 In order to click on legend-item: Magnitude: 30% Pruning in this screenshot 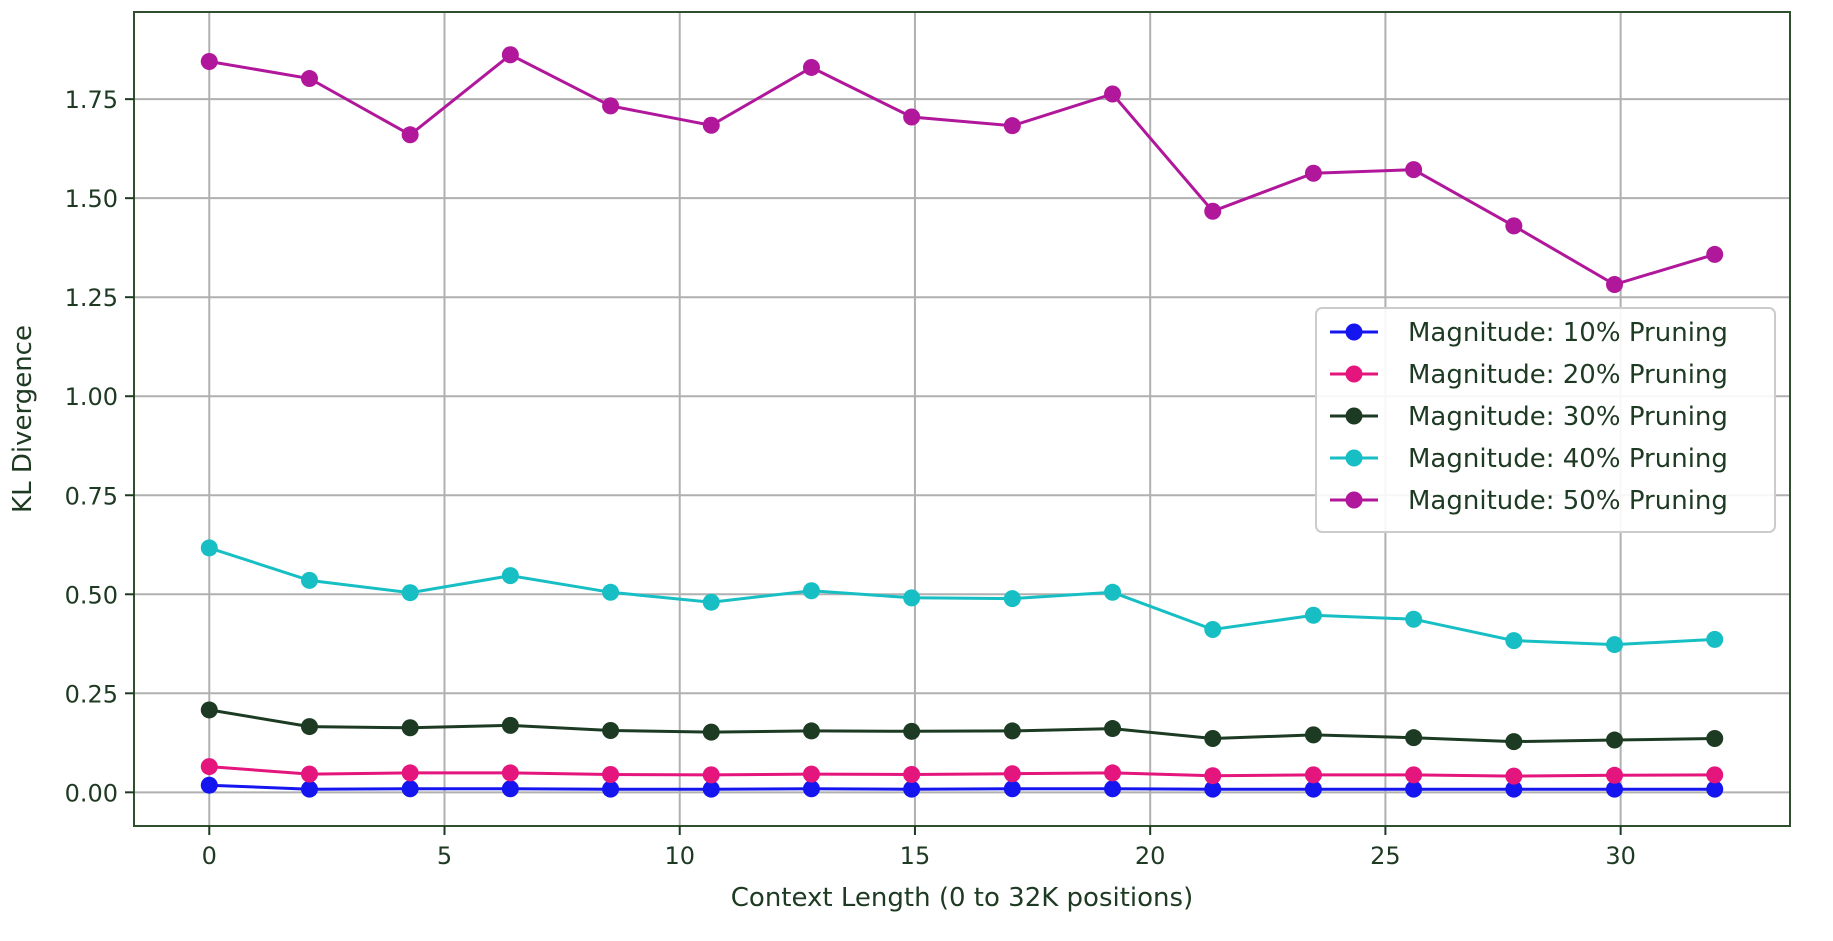, I will do `click(1529, 417)`.